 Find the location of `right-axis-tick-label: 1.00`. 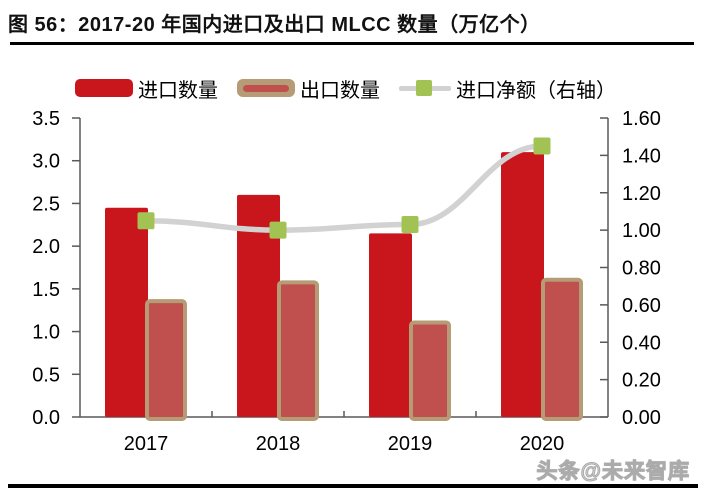

right-axis-tick-label: 1.00 is located at coordinates (641, 231).